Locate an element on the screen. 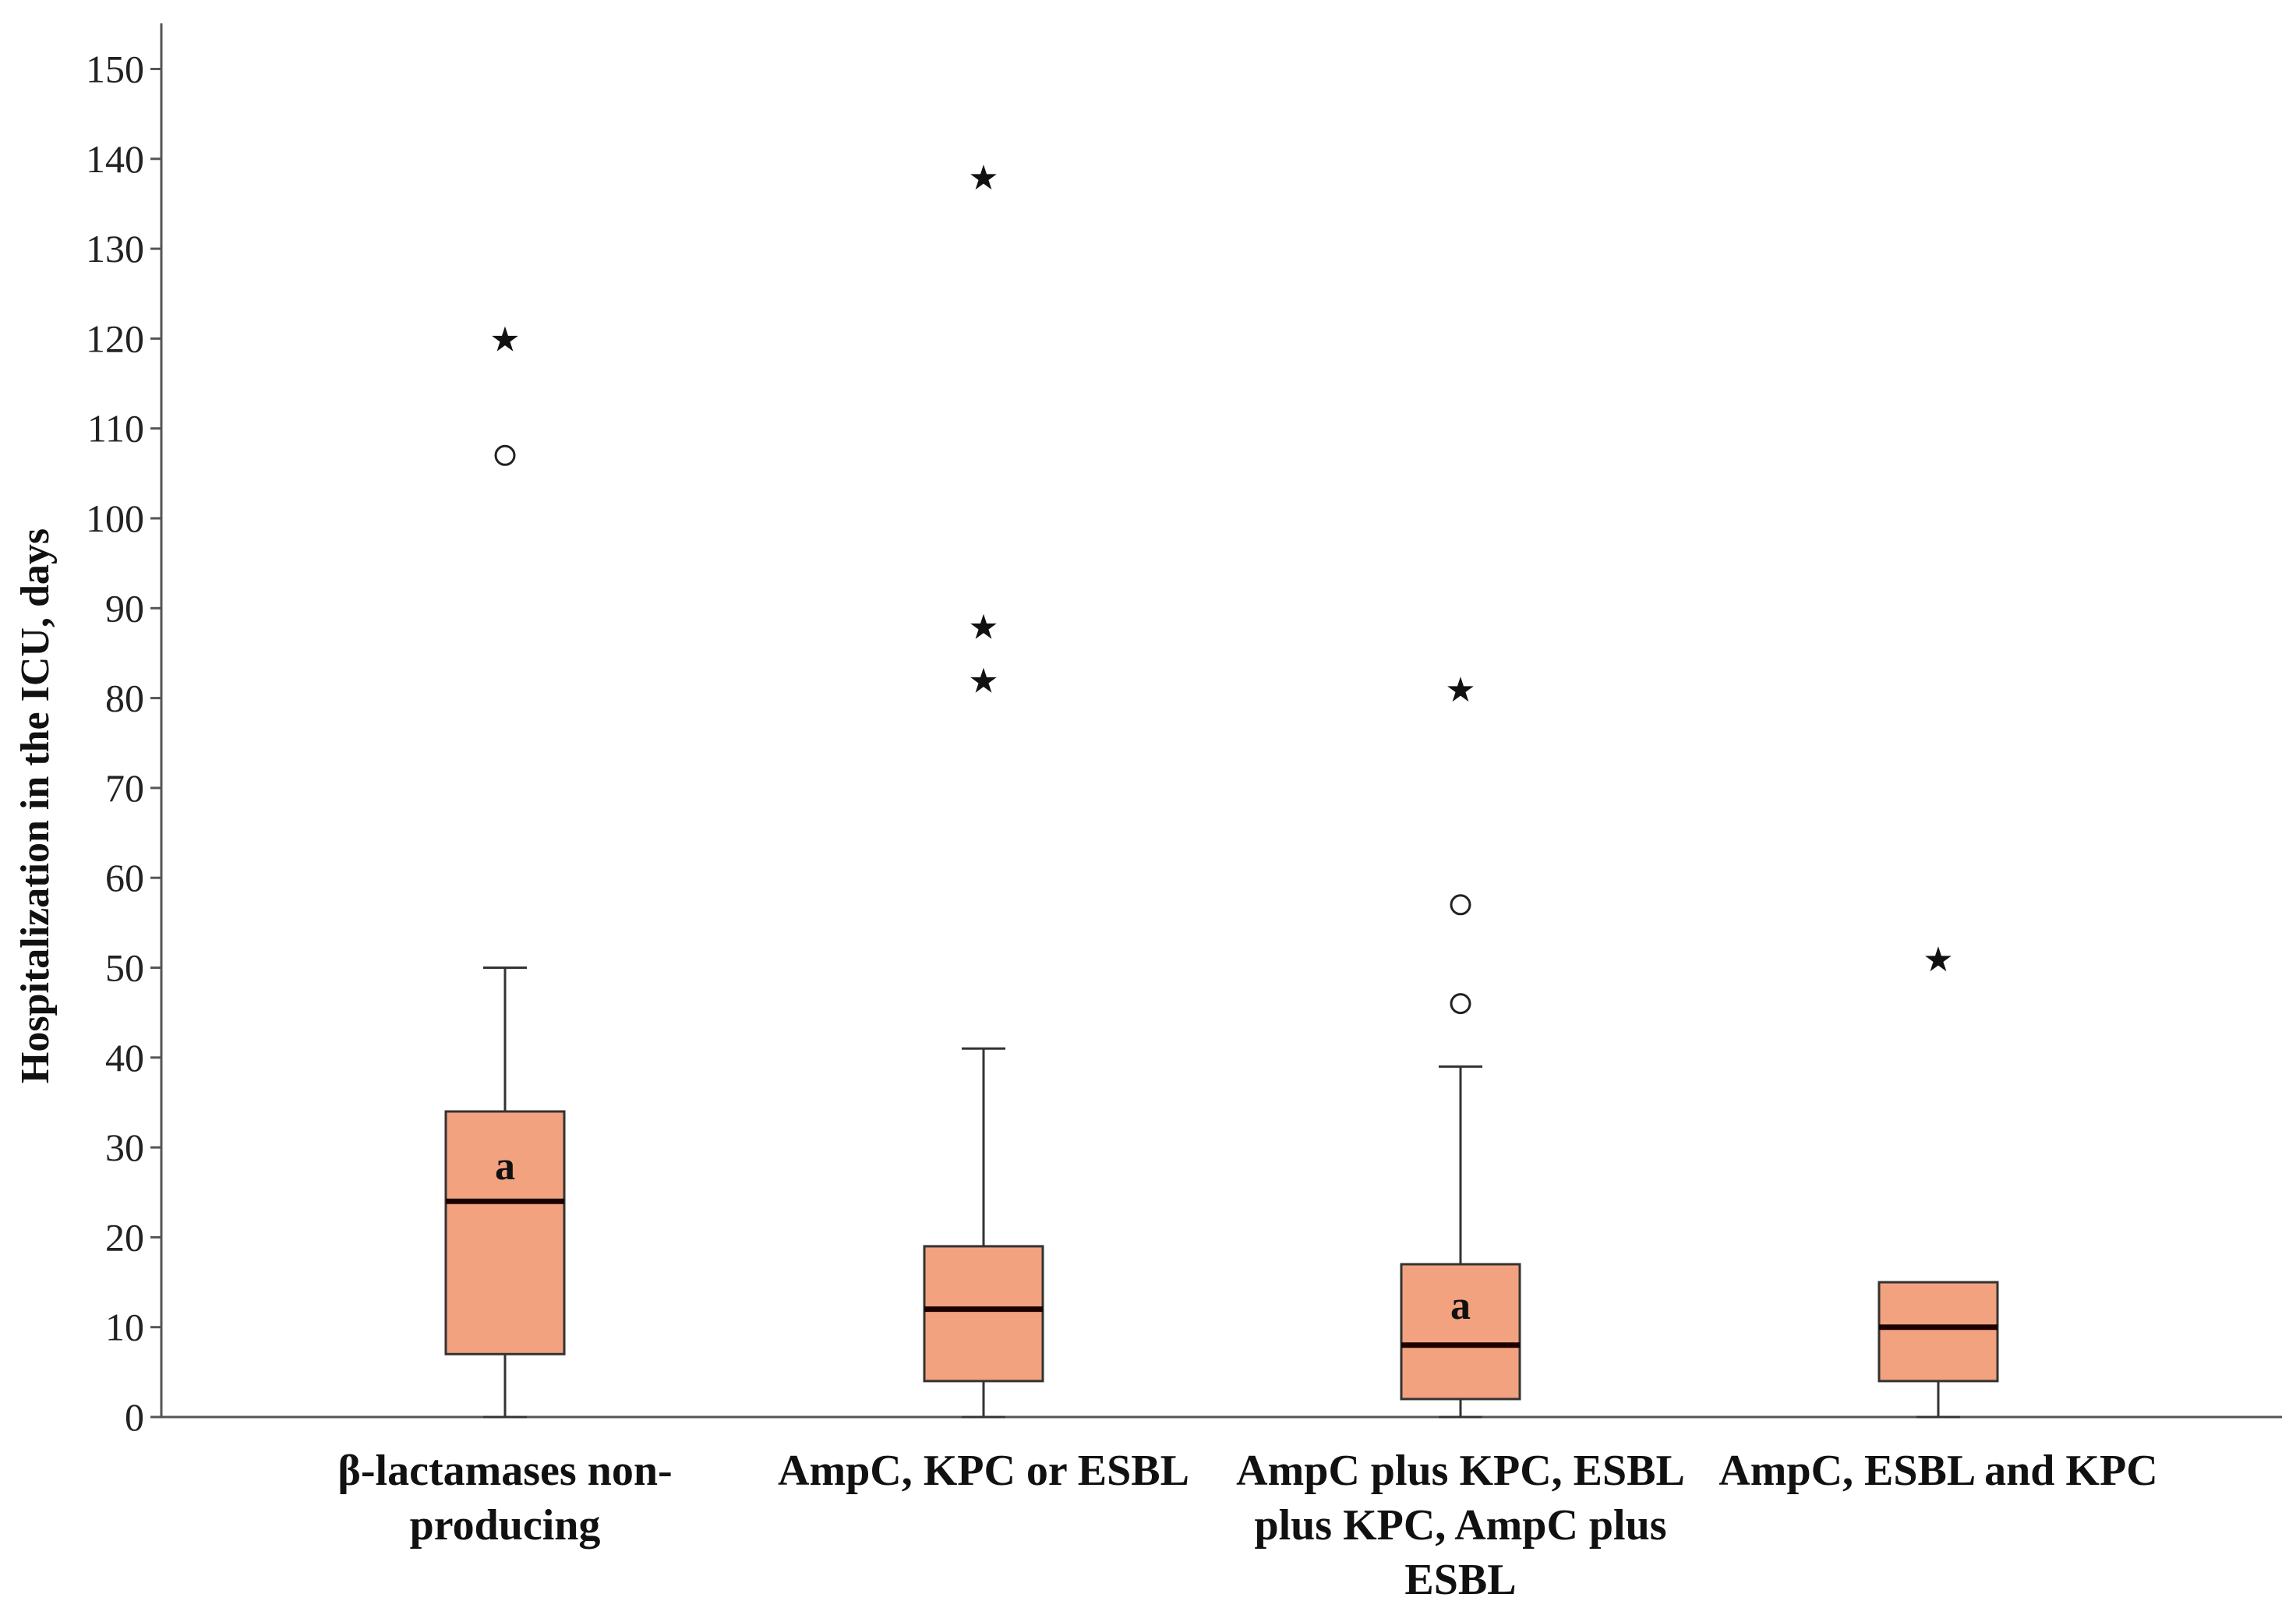 The image size is (2296, 1615). x-category-label-line: plus KPC, AmpC plus is located at coordinates (1460, 1525).